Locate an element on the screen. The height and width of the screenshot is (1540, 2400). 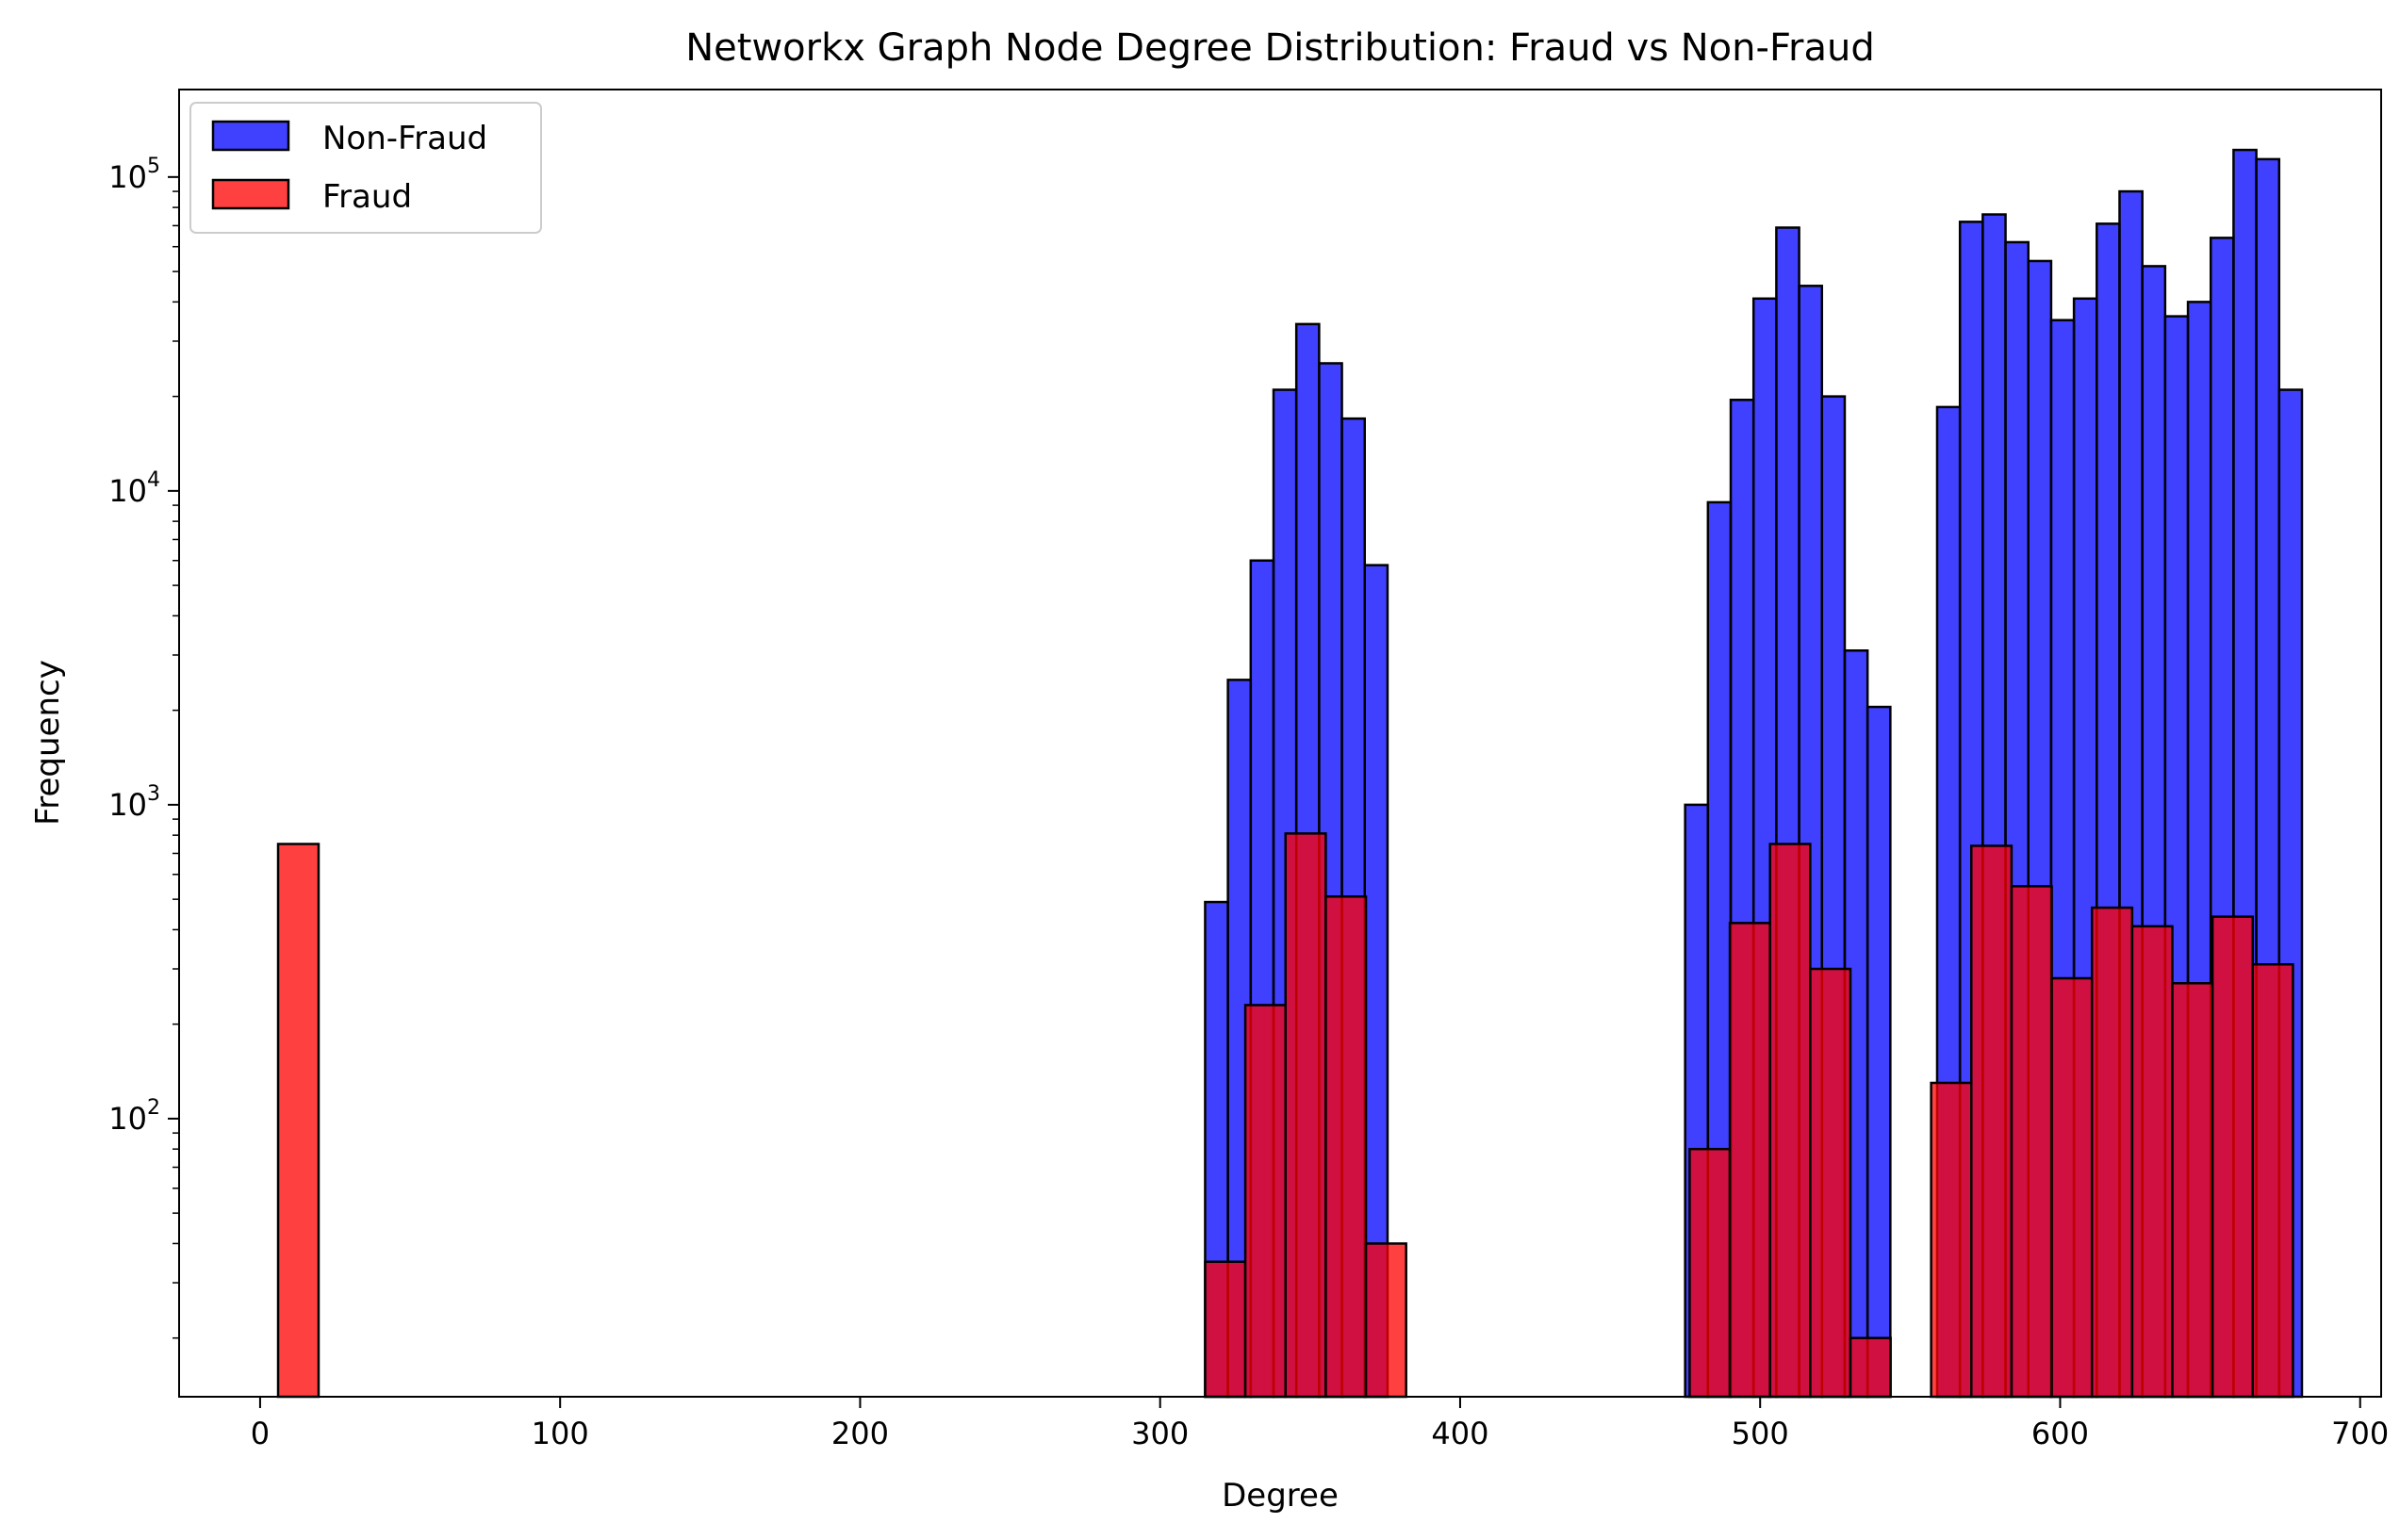
y-tick-label-100: 102 is located at coordinates (134, 1116).